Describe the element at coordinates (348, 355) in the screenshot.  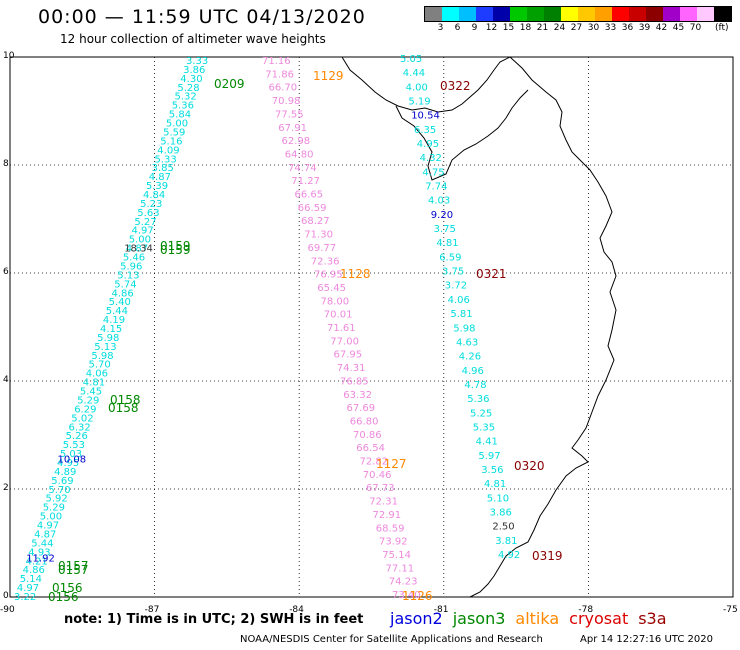
I see `swh-value-saral: 67.95` at that location.